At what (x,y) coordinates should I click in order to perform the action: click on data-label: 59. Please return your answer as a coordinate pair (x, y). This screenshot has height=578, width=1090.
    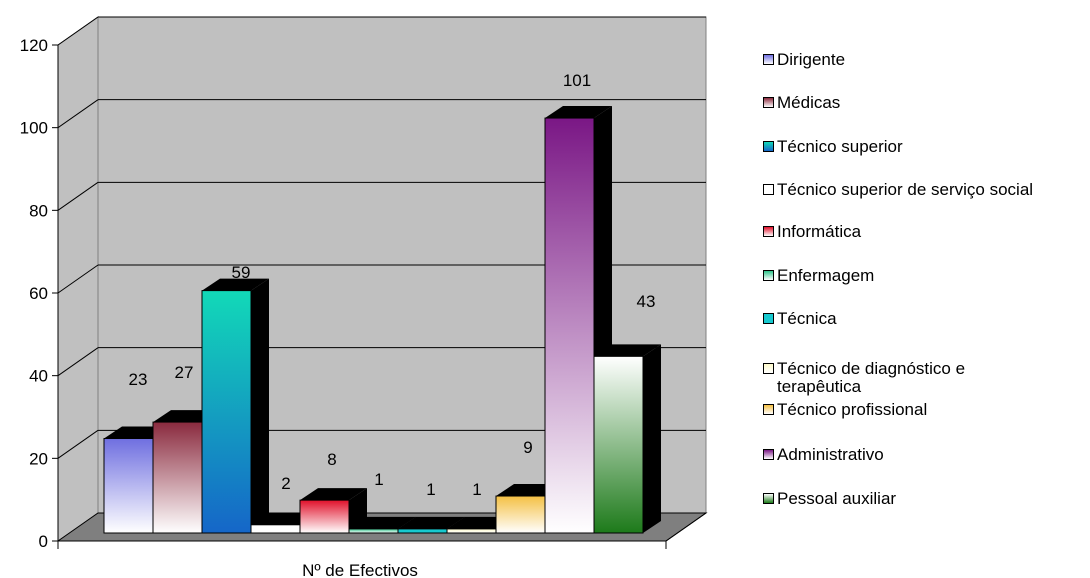
    Looking at the image, I should click on (241, 272).